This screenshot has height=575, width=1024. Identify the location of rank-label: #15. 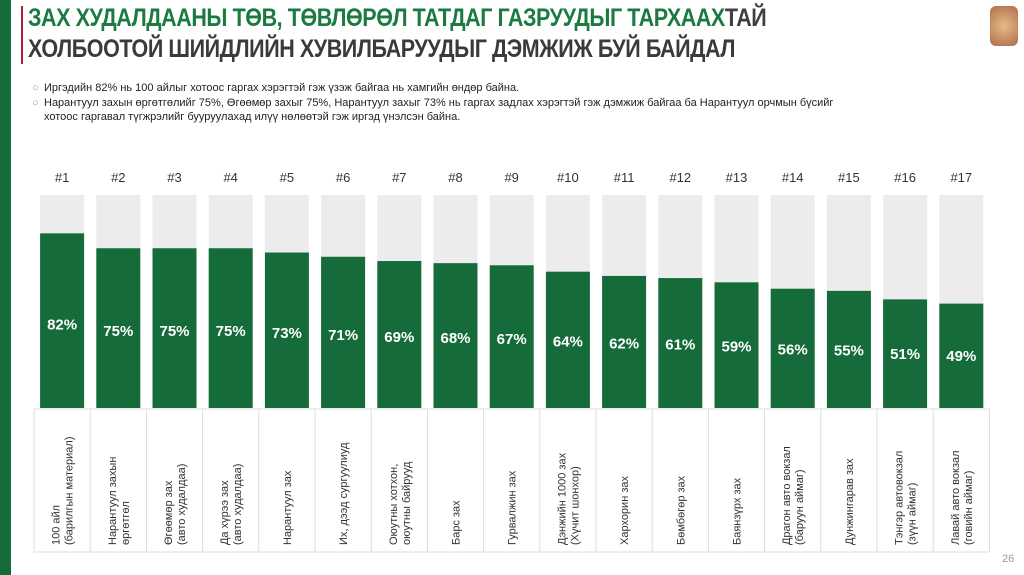
(849, 177).